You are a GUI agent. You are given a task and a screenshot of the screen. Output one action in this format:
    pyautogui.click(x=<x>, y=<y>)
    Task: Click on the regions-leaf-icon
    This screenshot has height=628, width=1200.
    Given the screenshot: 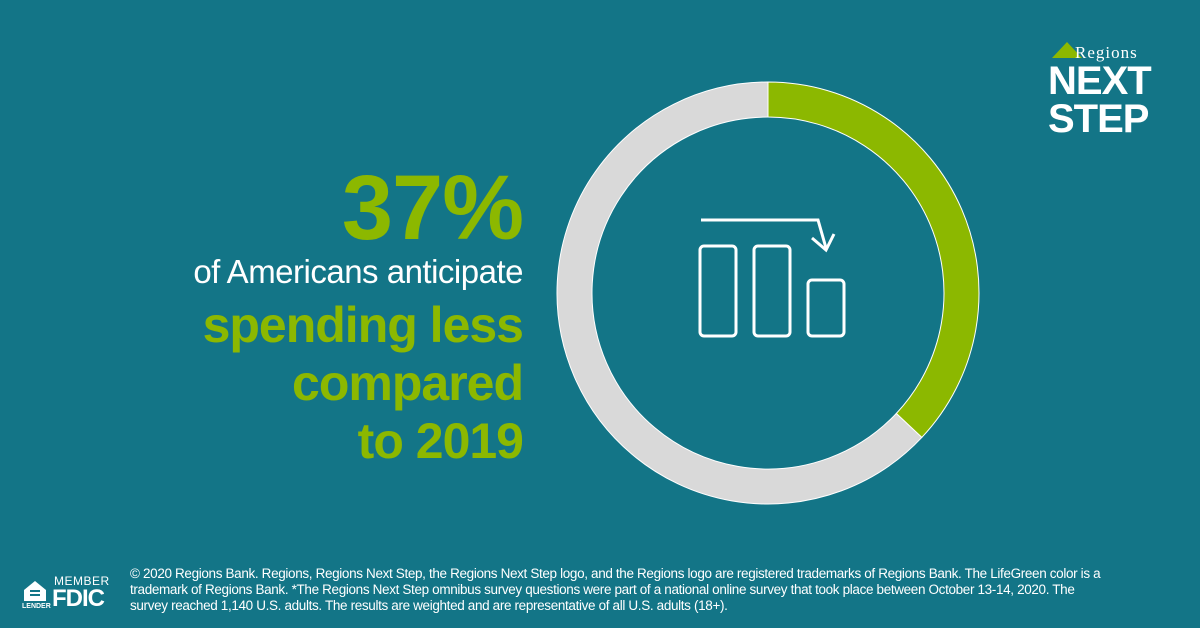 What is the action you would take?
    pyautogui.click(x=1067, y=50)
    